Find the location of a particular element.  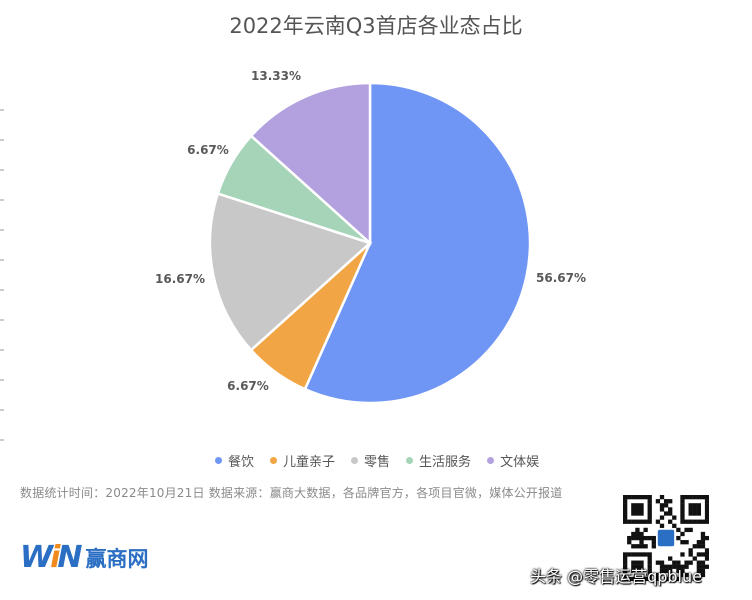

legend-item-4: 生活服务 is located at coordinates (438, 460).